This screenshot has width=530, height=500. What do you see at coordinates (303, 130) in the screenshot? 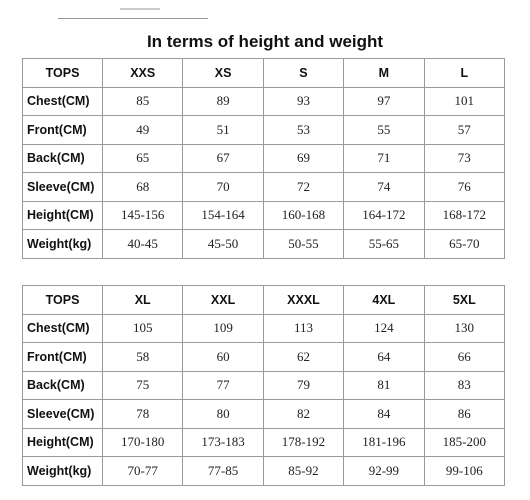
I see `table-cell: 53` at bounding box center [303, 130].